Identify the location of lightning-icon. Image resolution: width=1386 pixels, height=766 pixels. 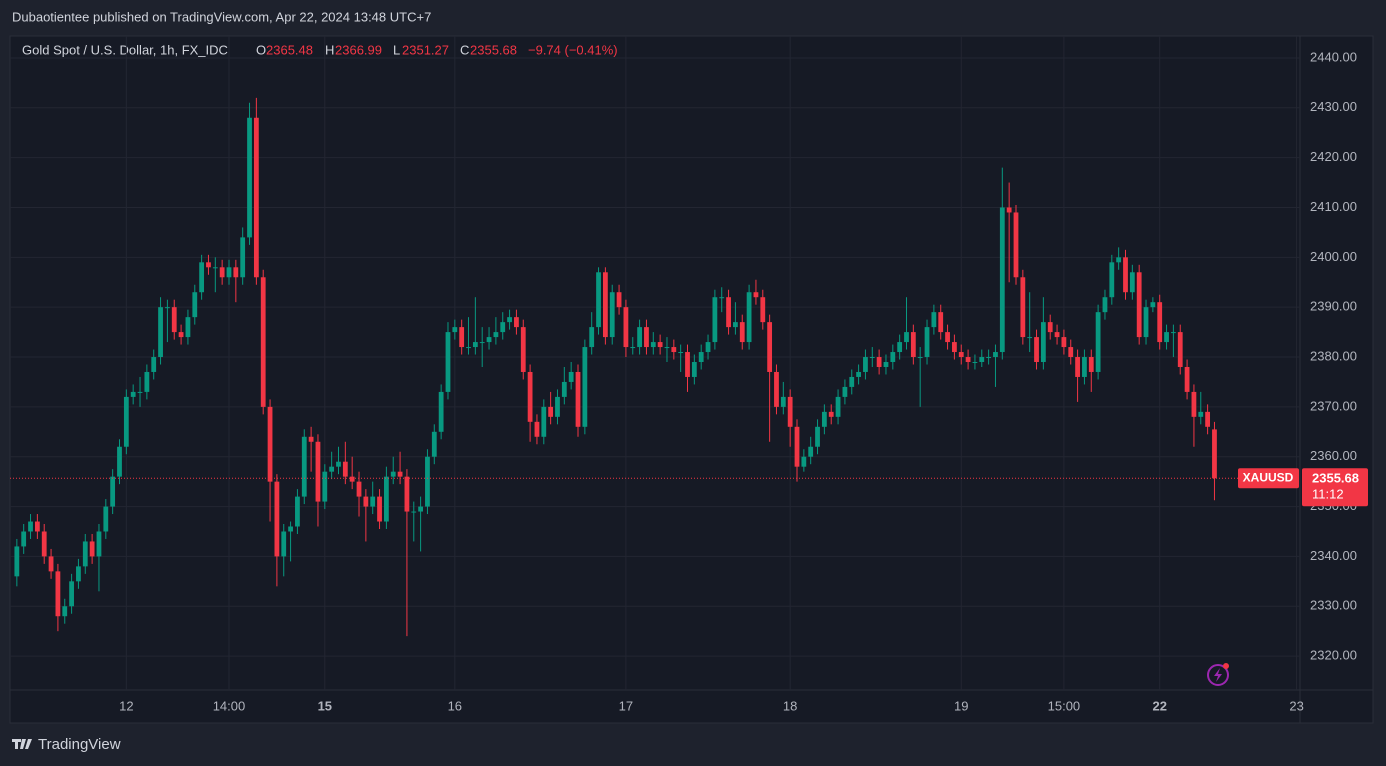
(1218, 674).